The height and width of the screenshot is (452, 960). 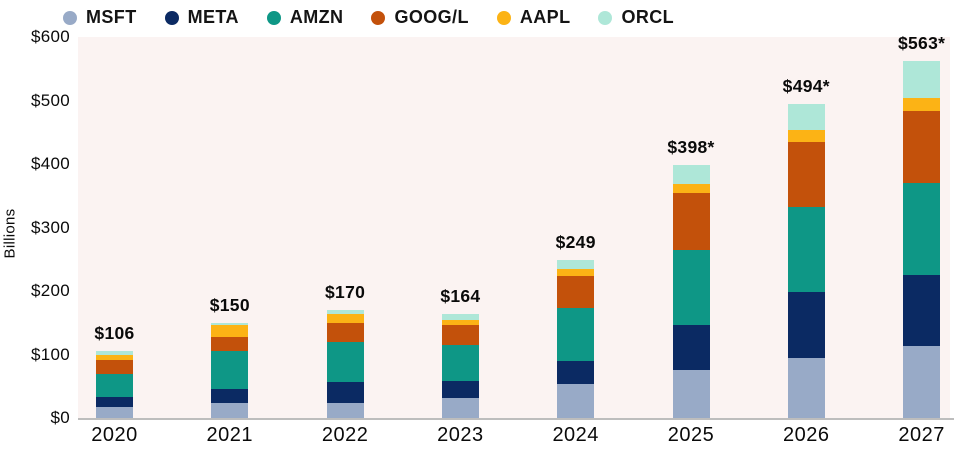 I want to click on bar-total-label-2027: $563*, so click(x=921, y=42).